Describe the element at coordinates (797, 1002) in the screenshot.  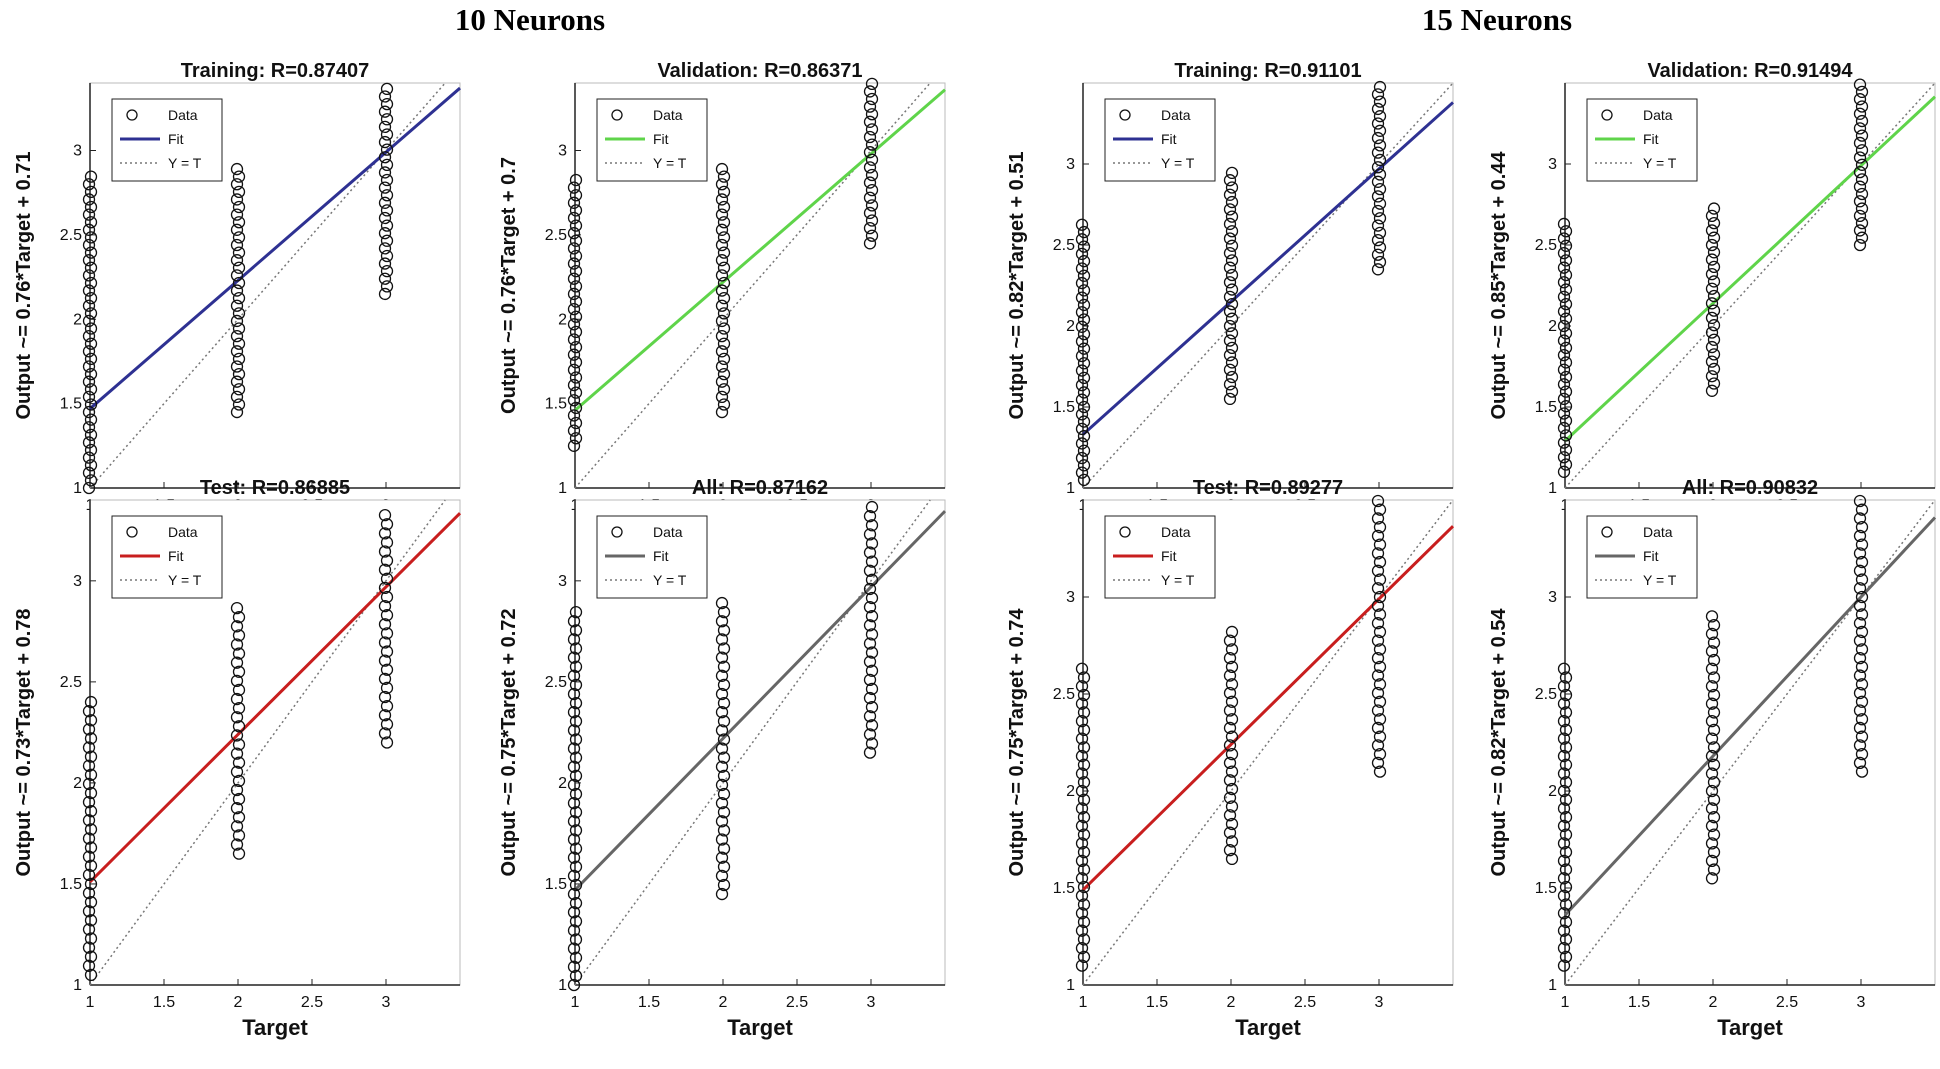
I see `x-tick-label: 2.5` at that location.